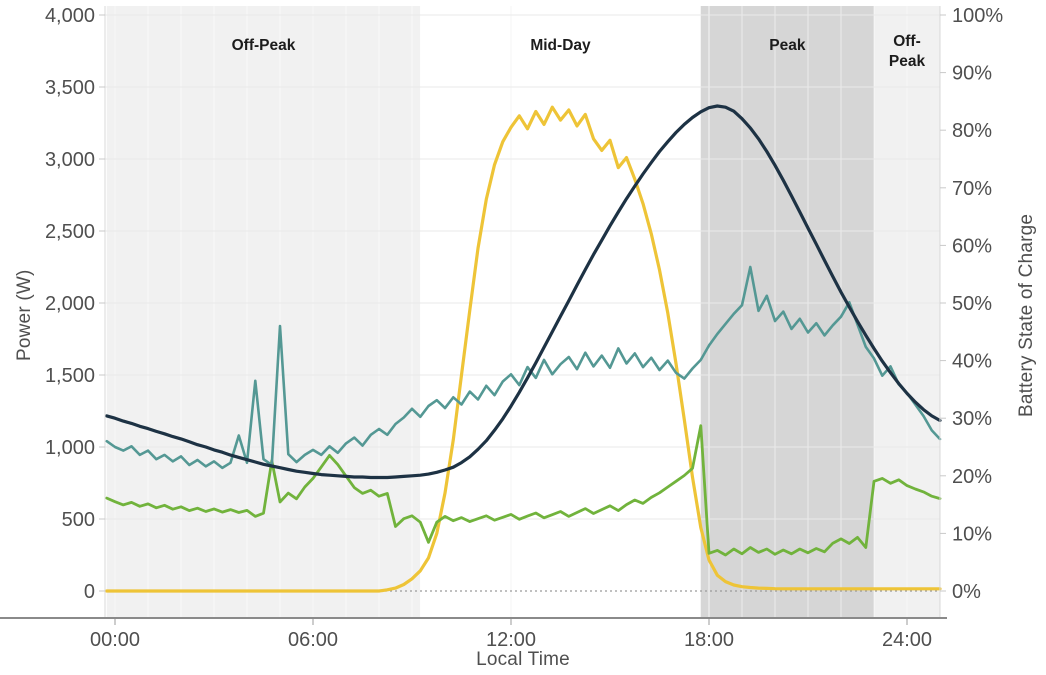 The height and width of the screenshot is (675, 1046). I want to click on soc-tick-label: 70%, so click(972, 189).